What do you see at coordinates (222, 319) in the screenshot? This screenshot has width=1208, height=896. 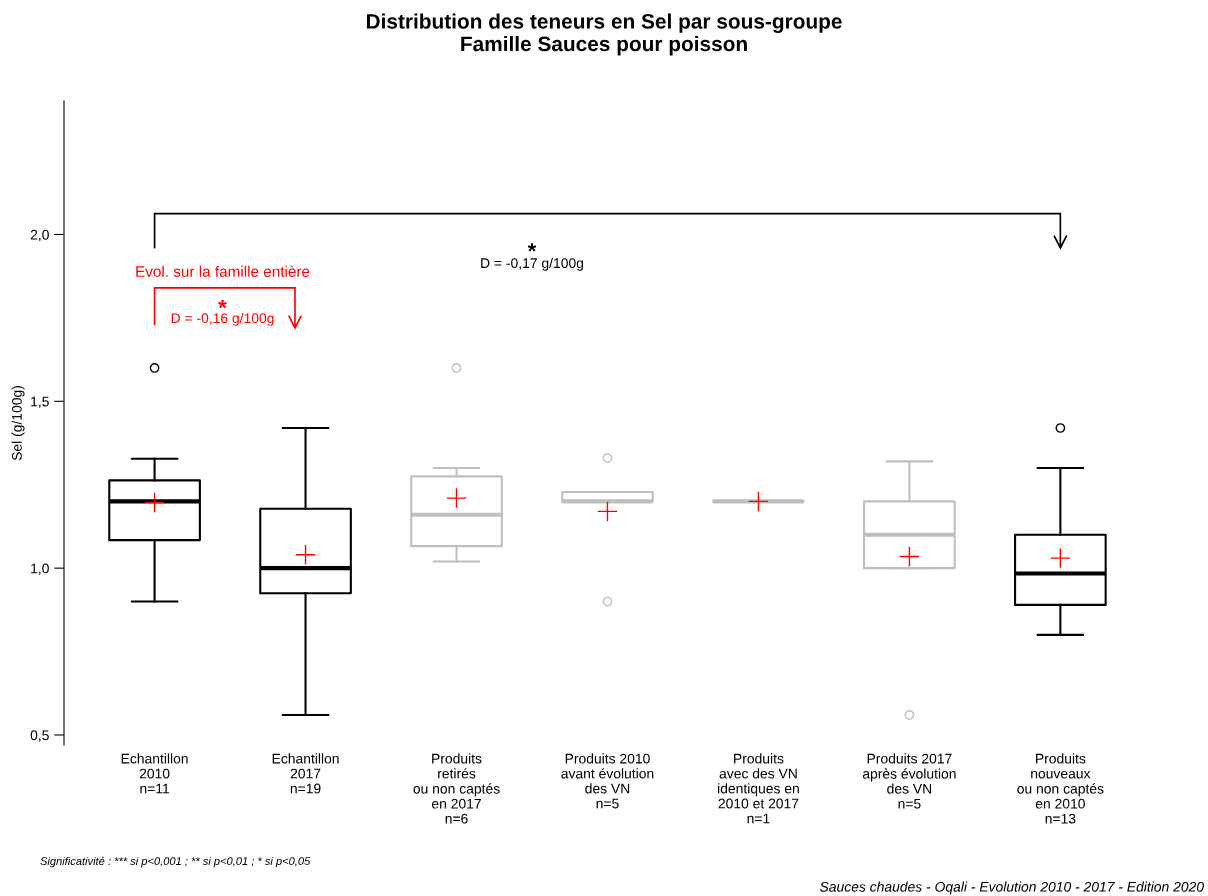 I see `annotation: D = -0,16 g/100g` at bounding box center [222, 319].